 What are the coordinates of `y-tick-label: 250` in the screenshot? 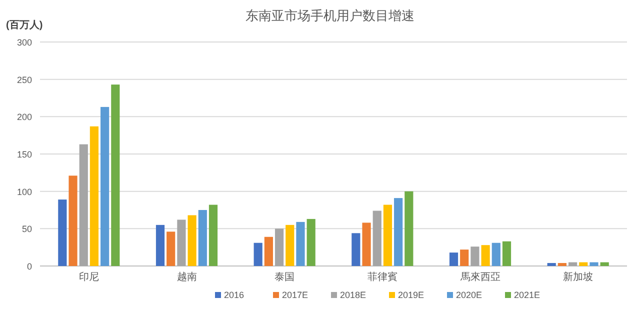 It's located at (24, 79).